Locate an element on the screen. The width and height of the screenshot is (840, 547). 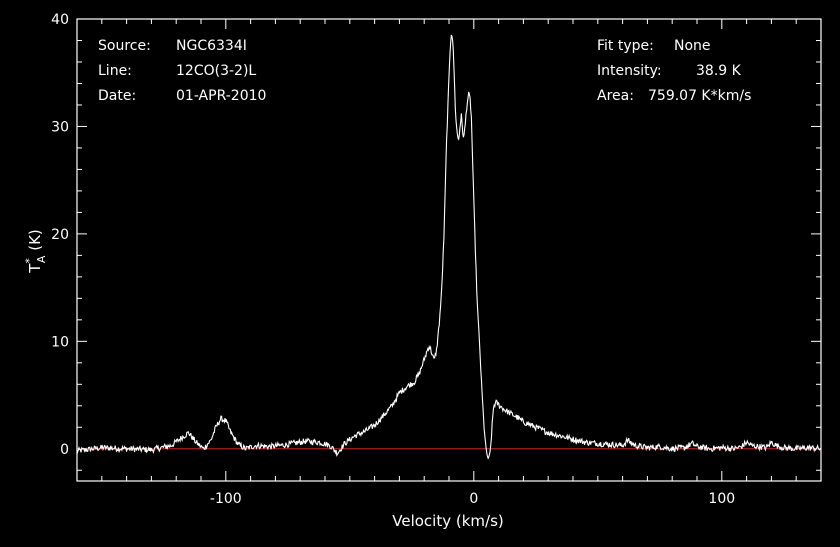
line-key: Line: is located at coordinates (115, 71).